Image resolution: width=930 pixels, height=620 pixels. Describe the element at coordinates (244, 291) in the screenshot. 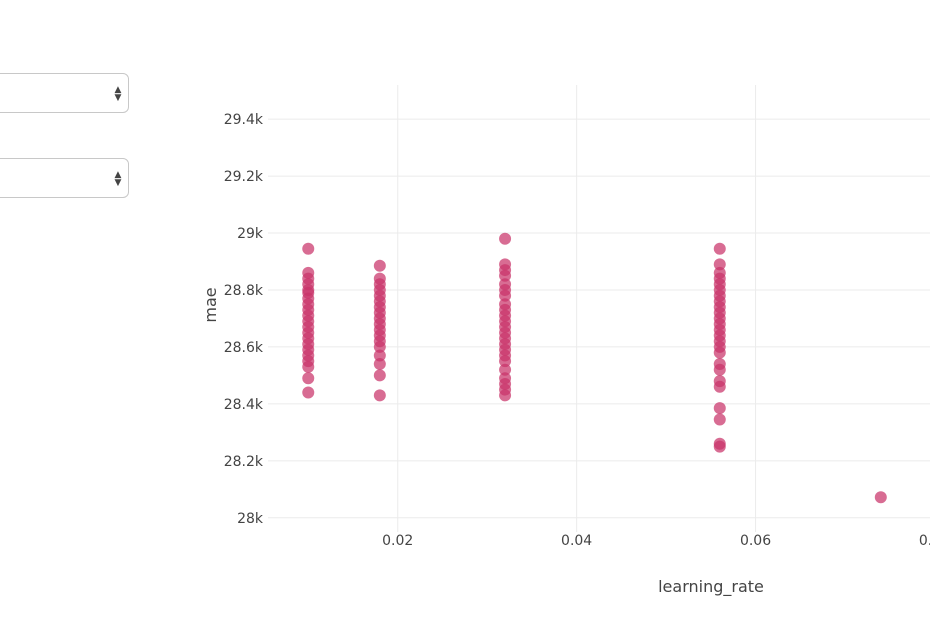

I see `y-tick-label: 28.8k` at that location.